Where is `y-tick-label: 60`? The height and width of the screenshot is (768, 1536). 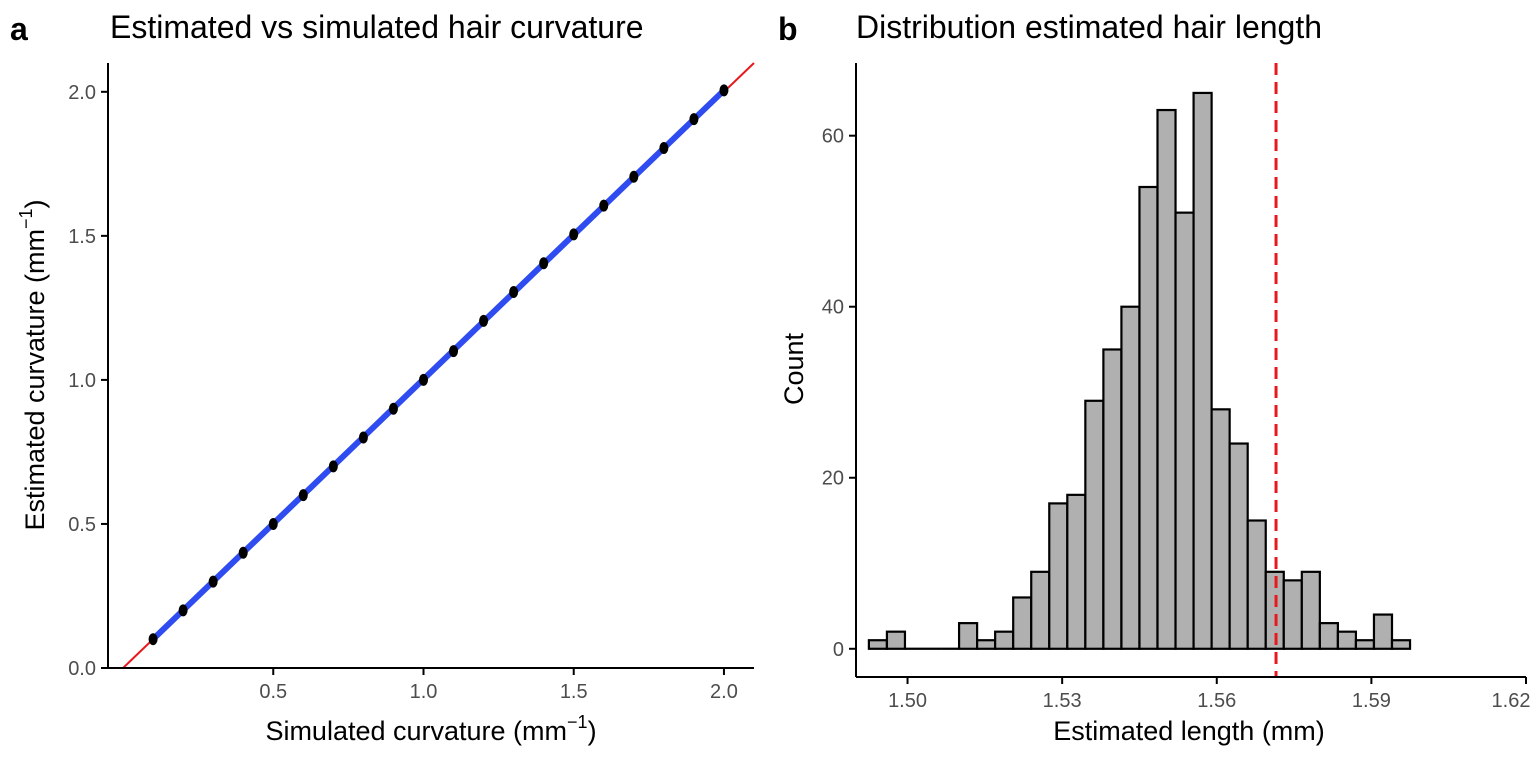
y-tick-label: 60 is located at coordinates (833, 137).